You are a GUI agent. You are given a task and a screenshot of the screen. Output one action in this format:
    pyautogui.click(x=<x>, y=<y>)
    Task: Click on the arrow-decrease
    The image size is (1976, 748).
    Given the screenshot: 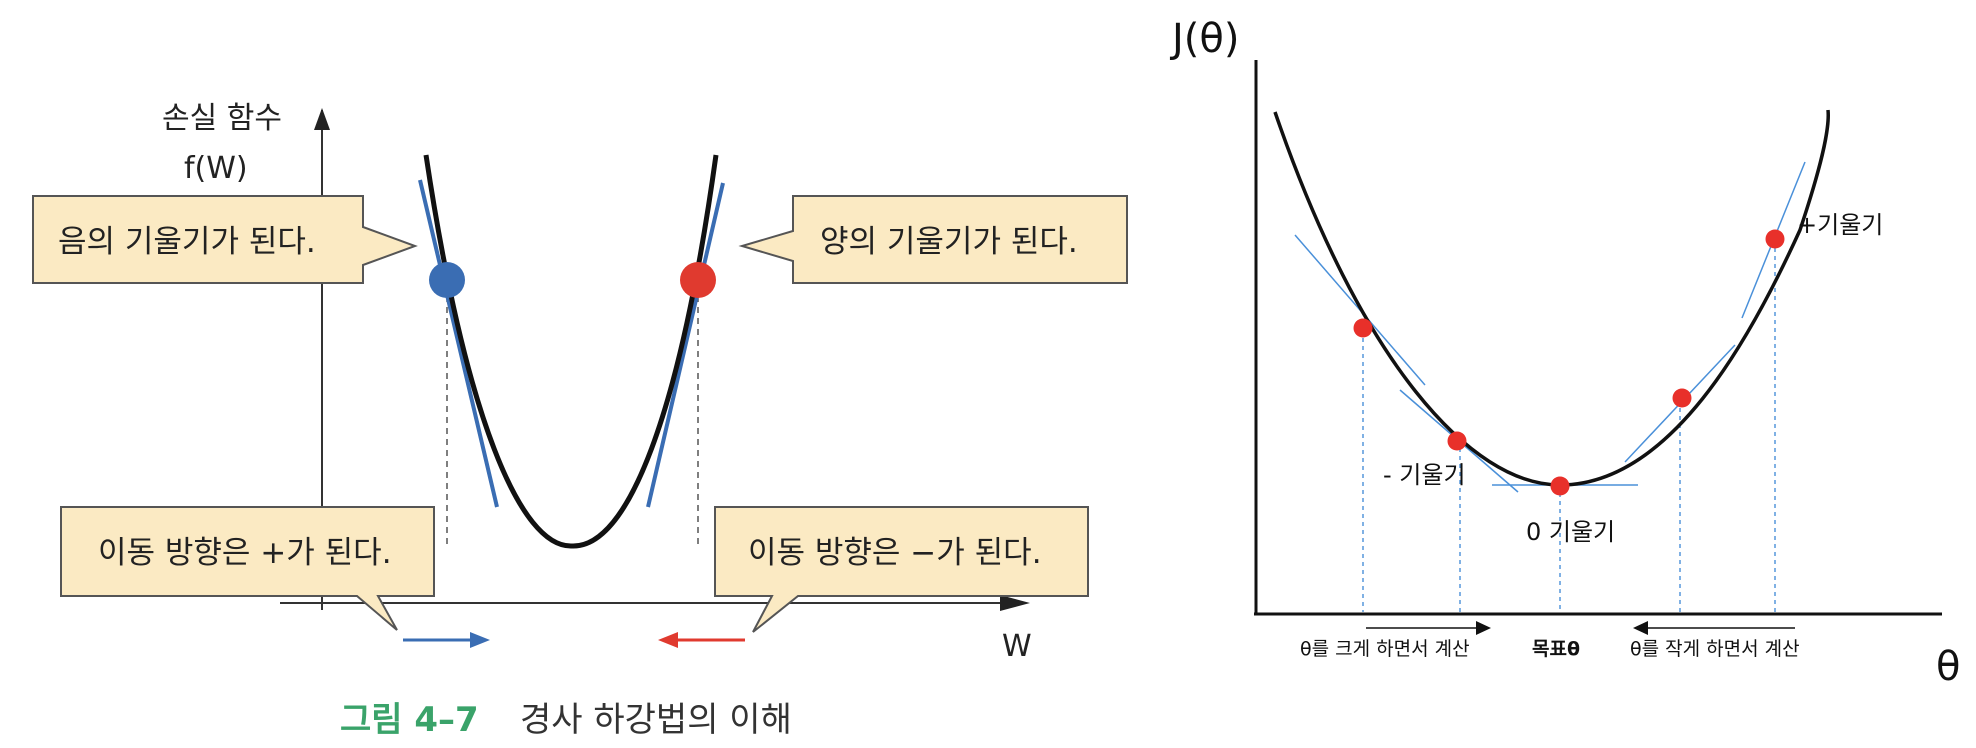 What is the action you would take?
    pyautogui.click(x=1714, y=628)
    